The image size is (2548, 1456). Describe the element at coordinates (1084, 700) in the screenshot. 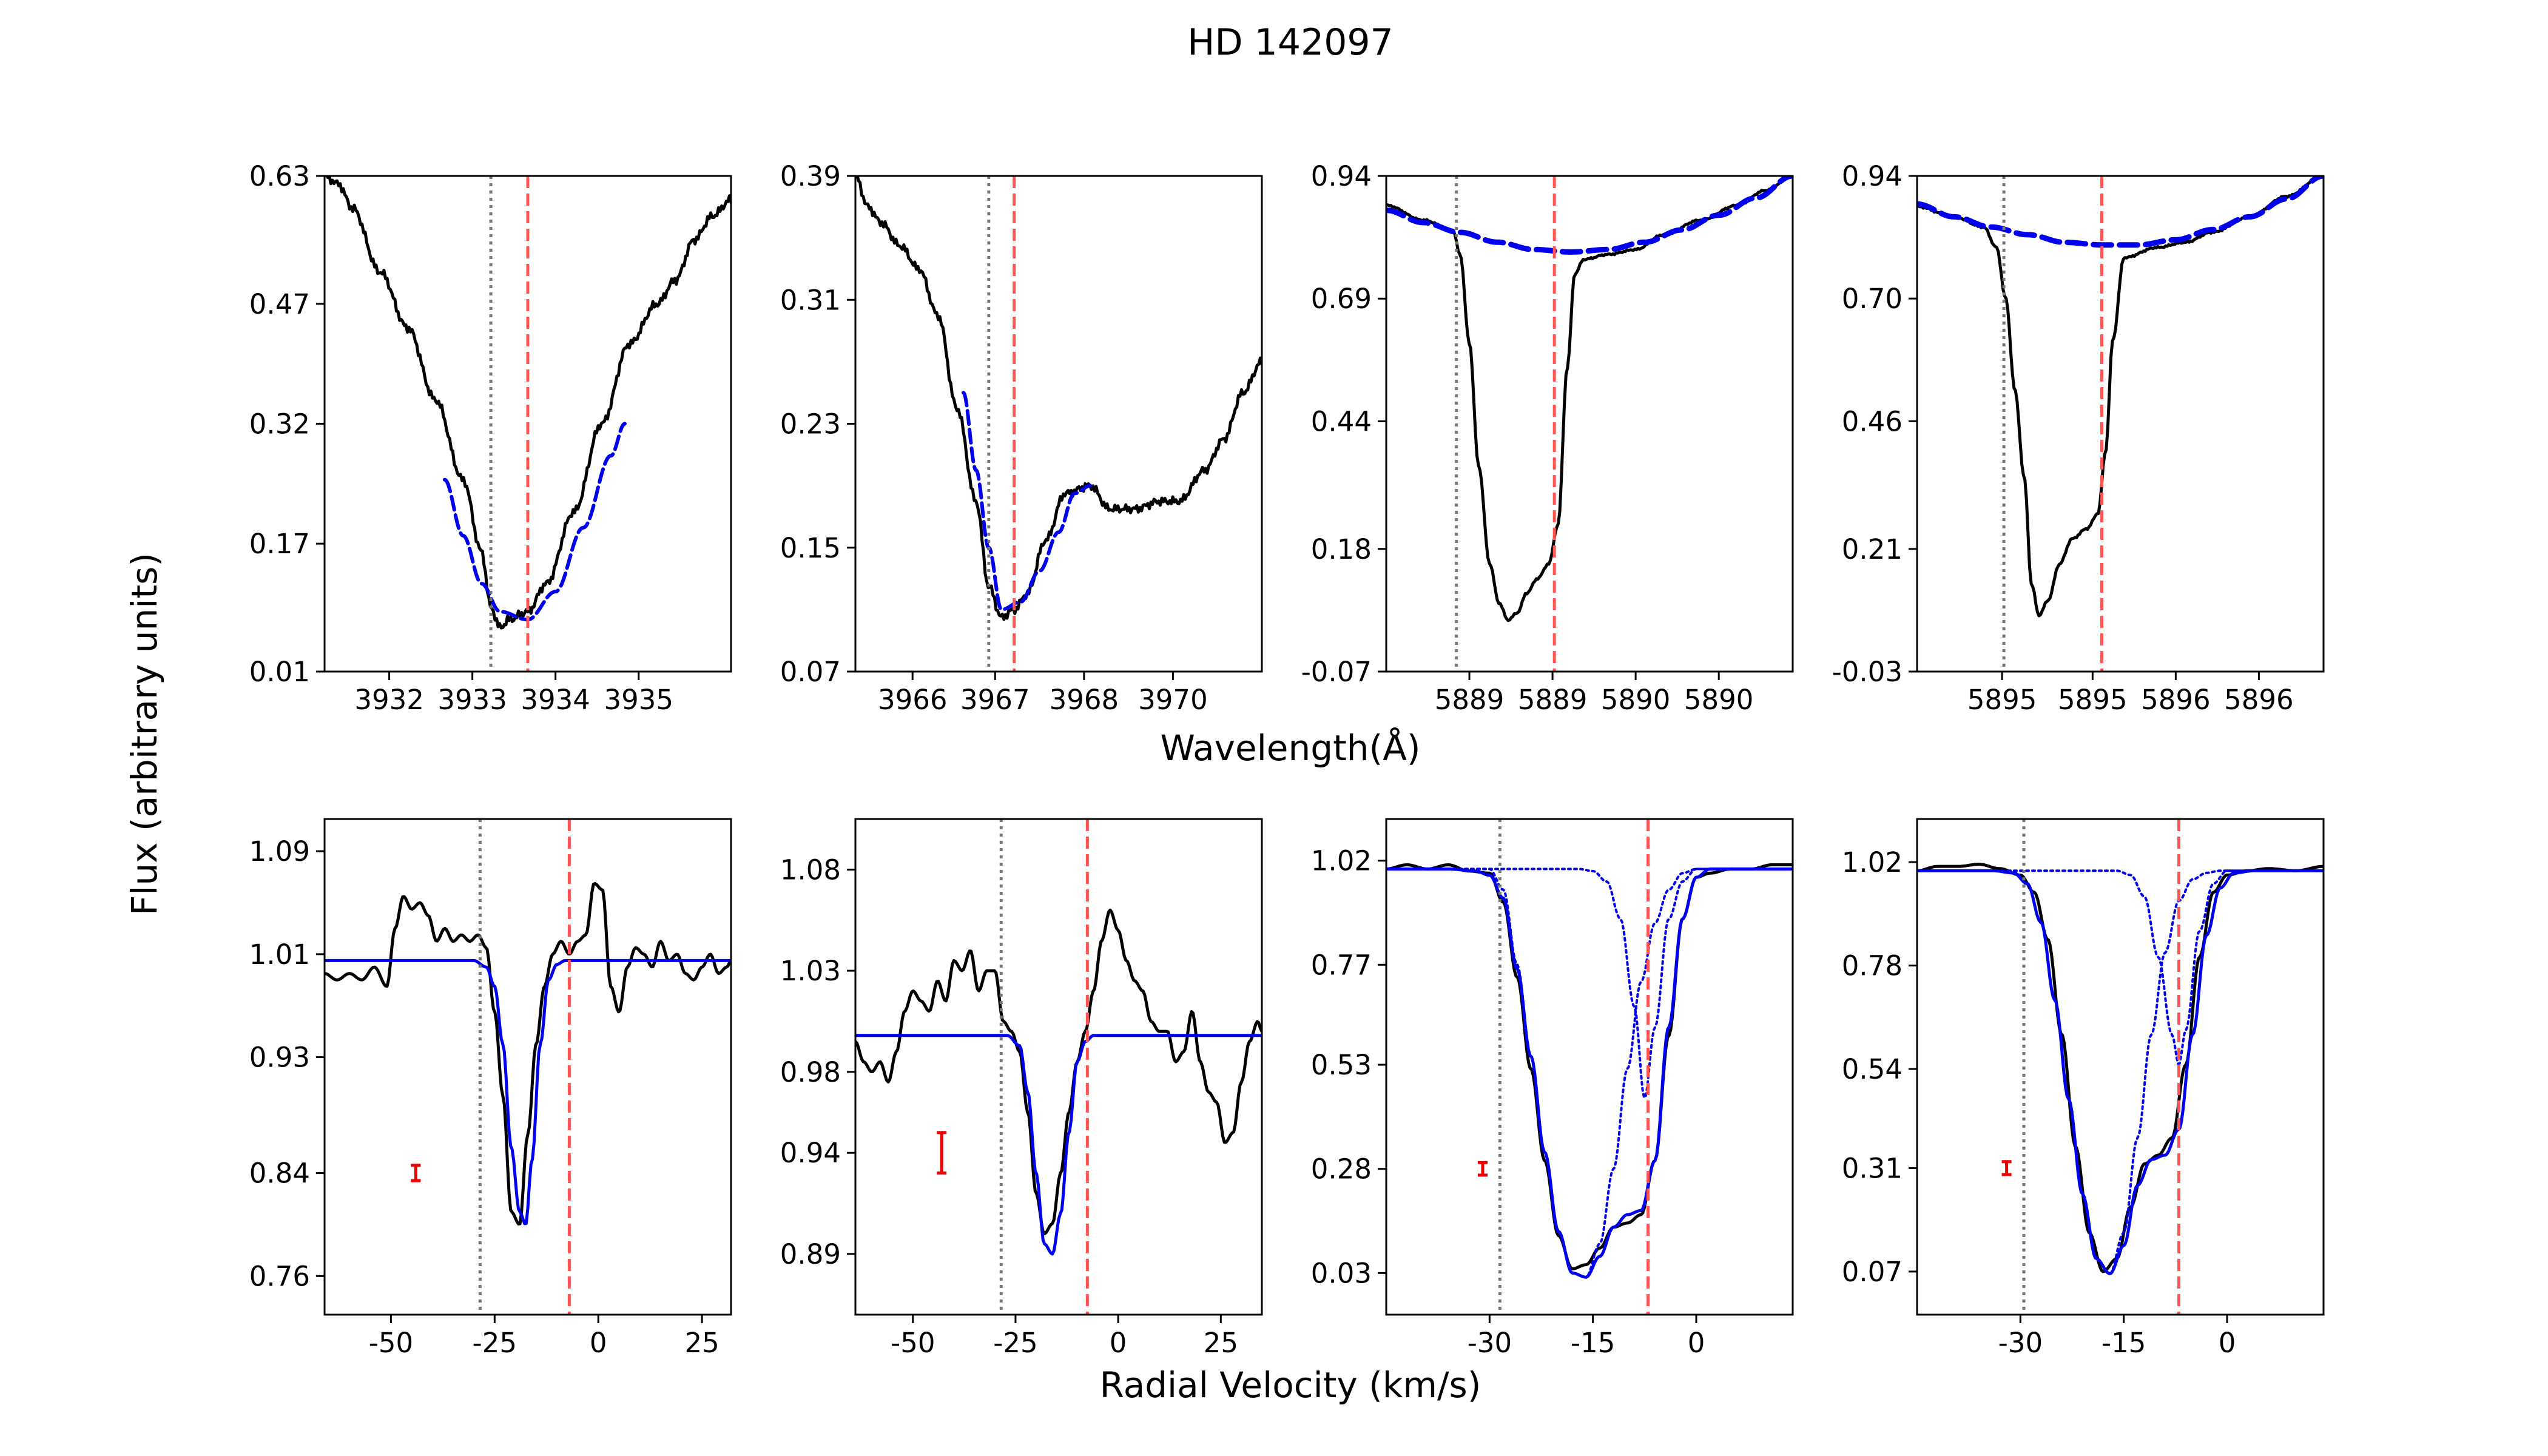

I see `x-tick-label: 3968` at that location.